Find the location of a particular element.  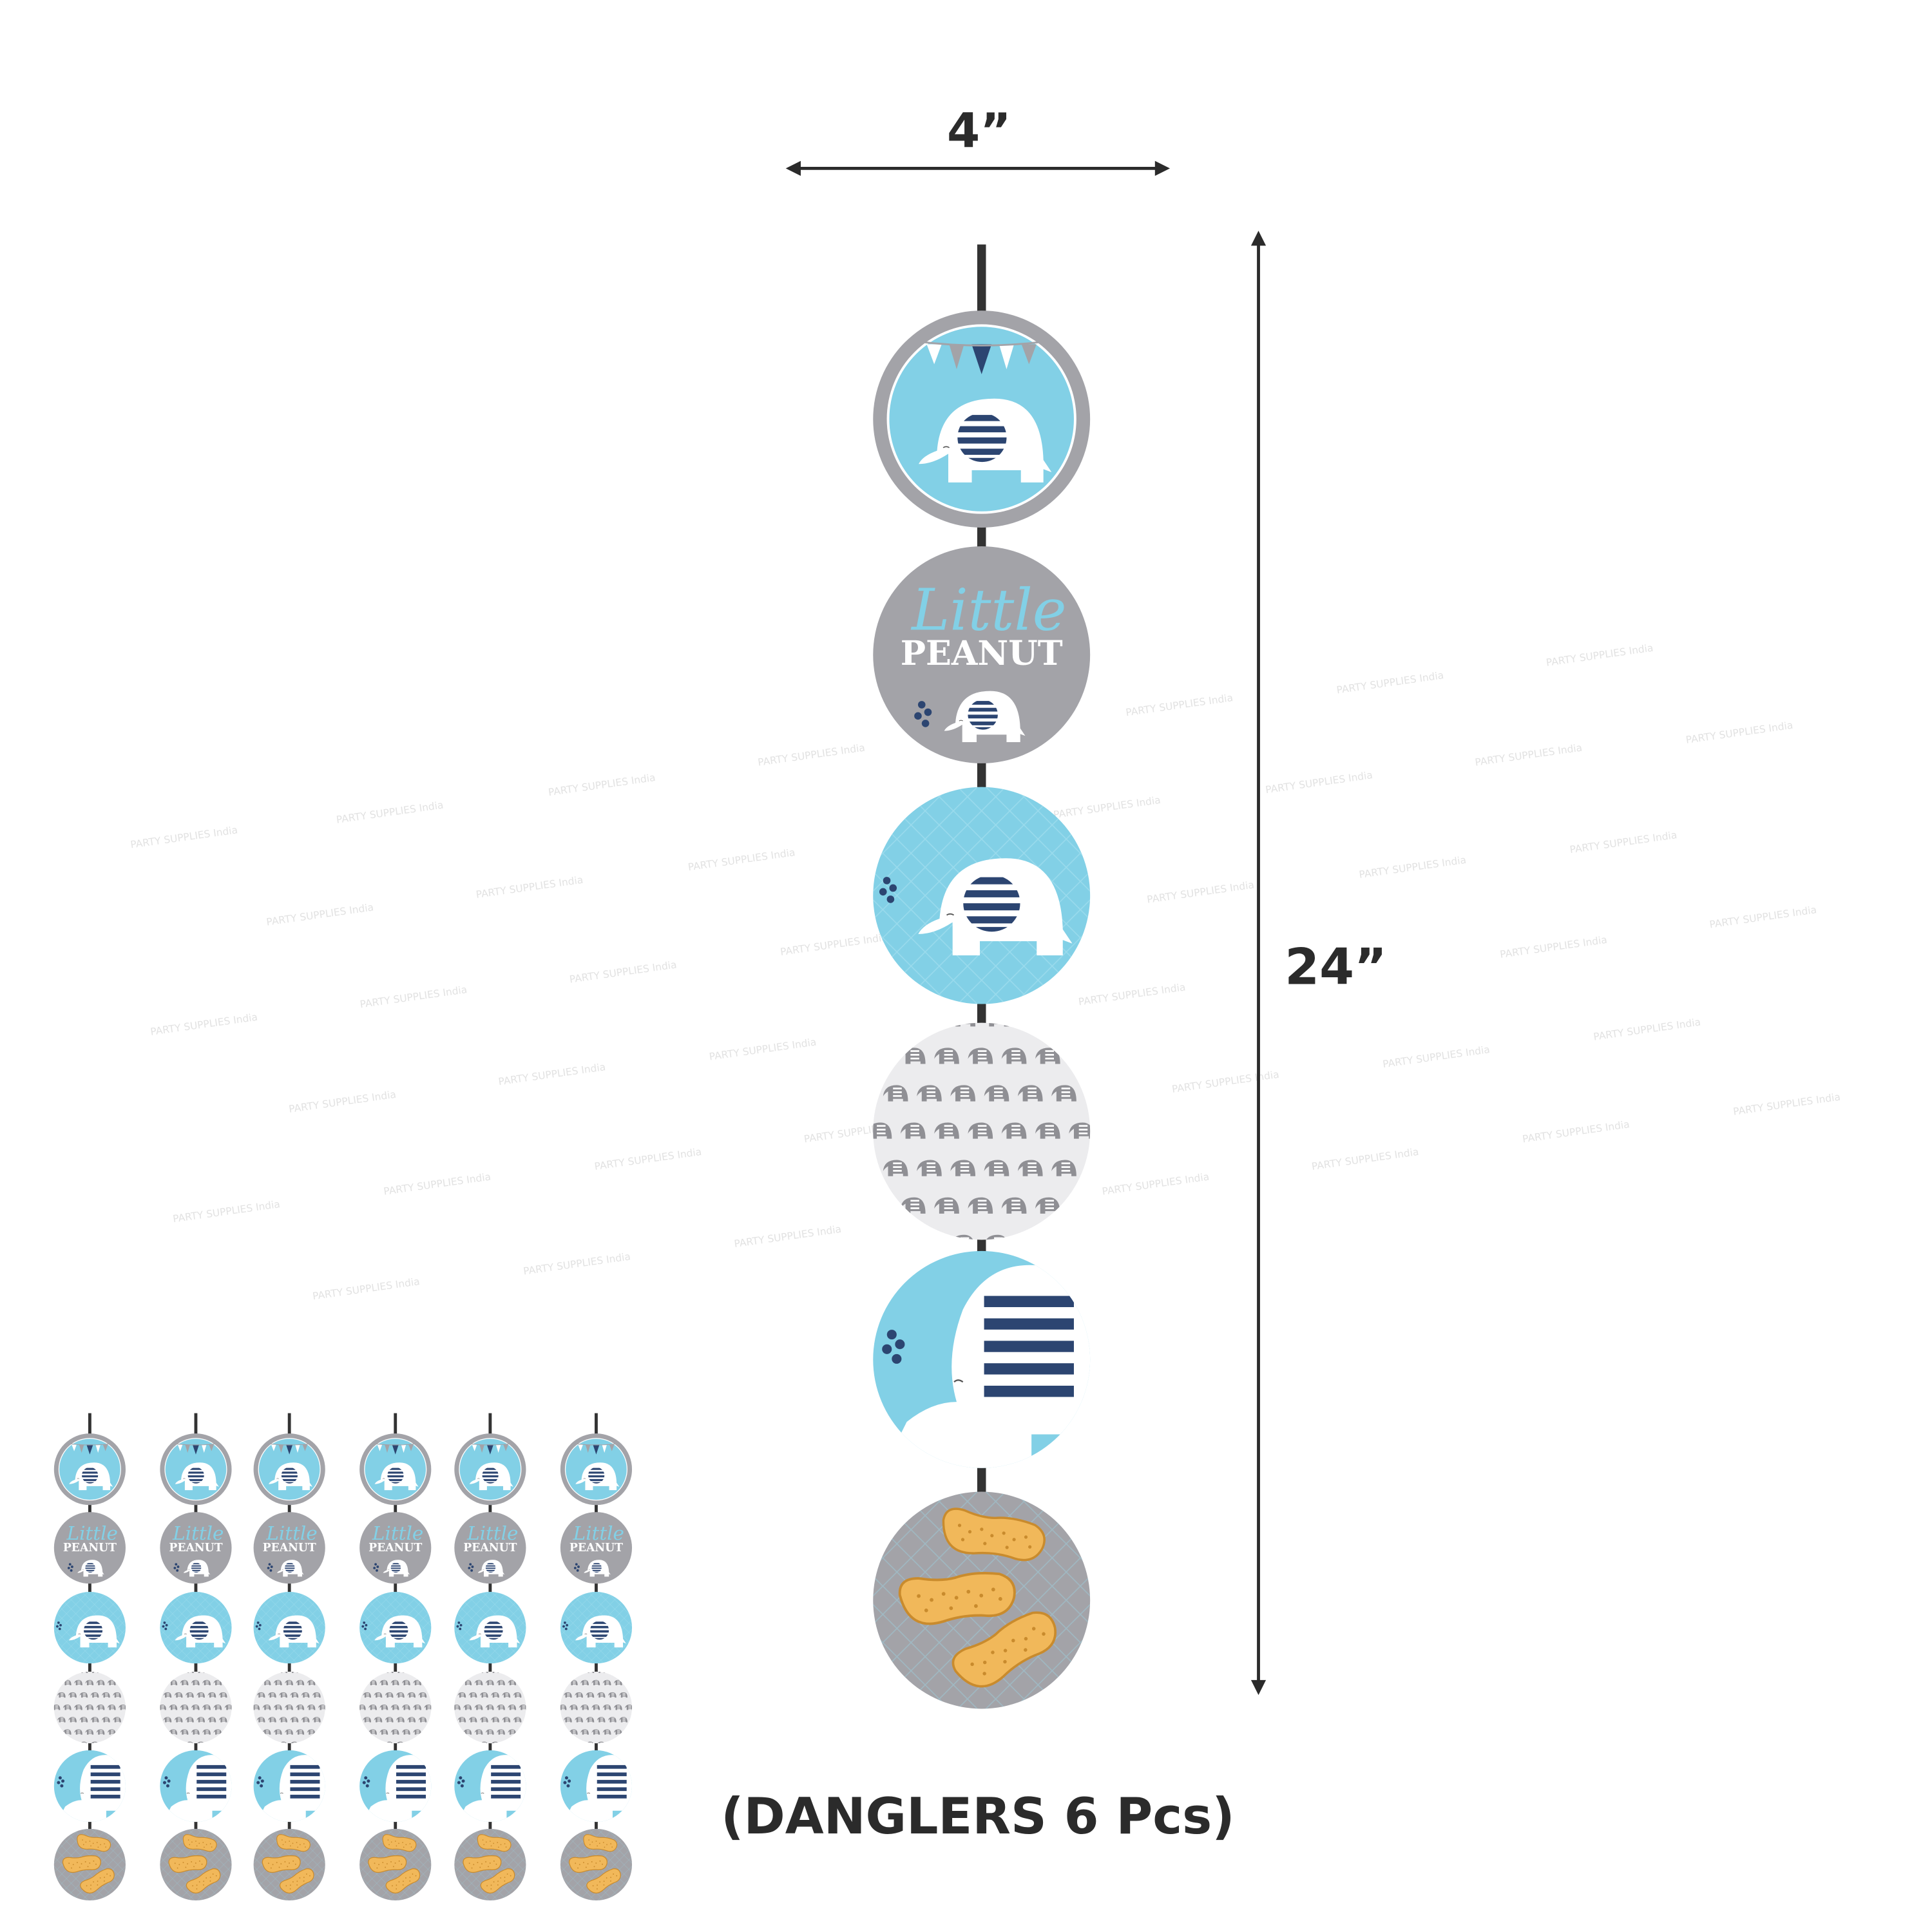

dangler-piece-elephant-pattern is located at coordinates (989, 1130).